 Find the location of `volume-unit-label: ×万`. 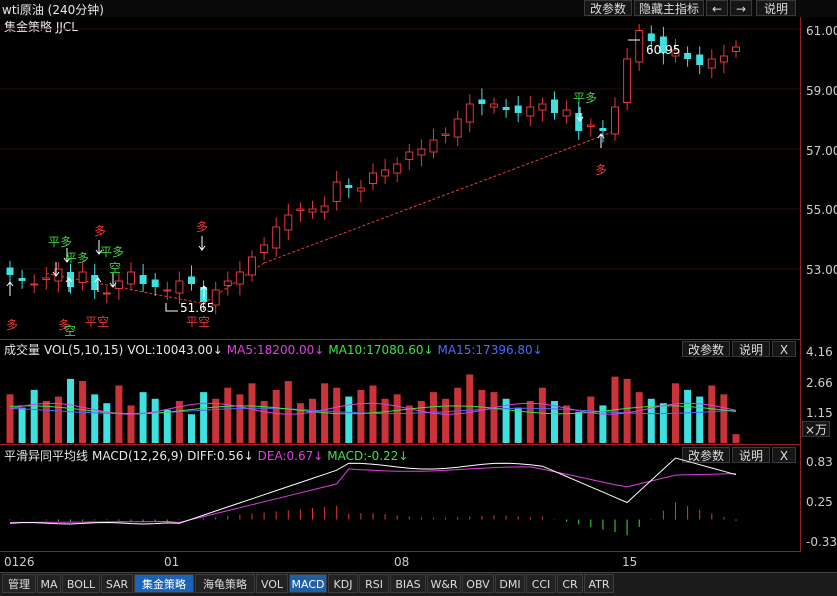

volume-unit-label: ×万 is located at coordinates (816, 429).